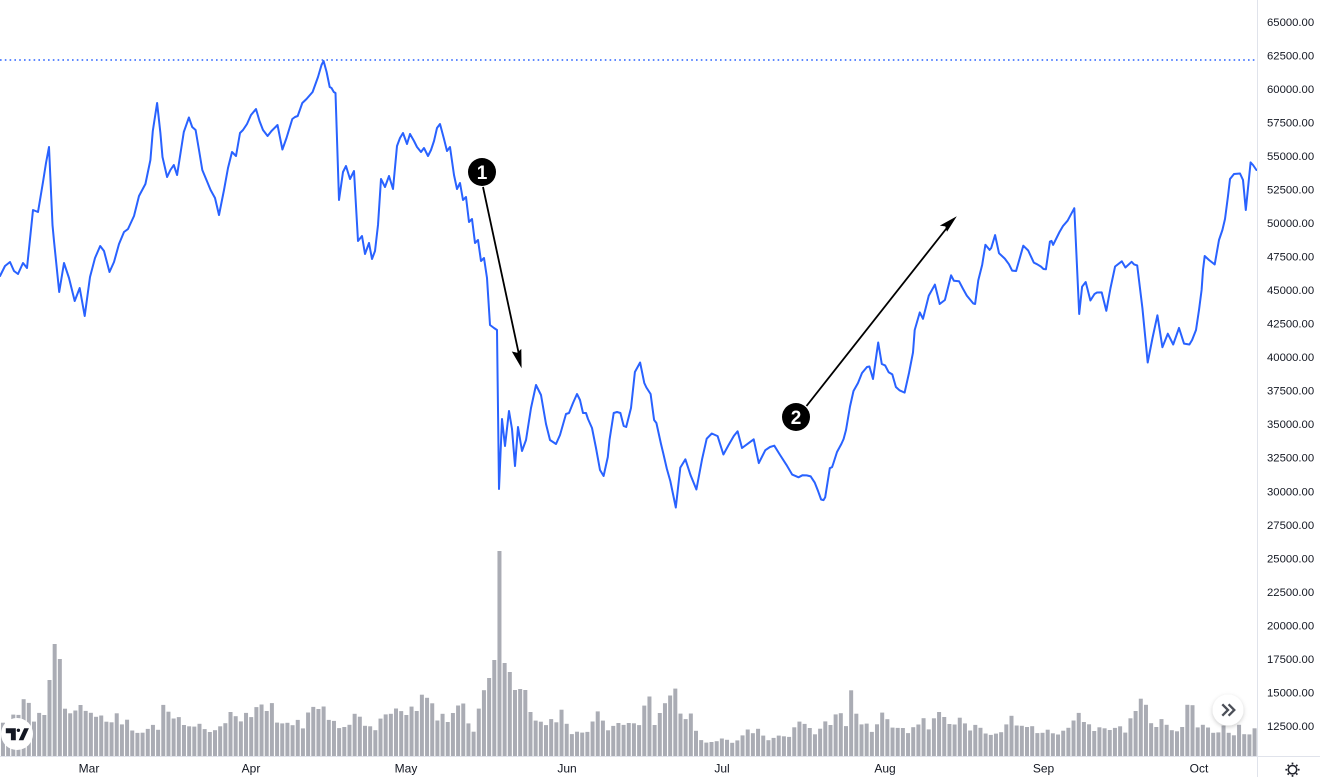 The height and width of the screenshot is (777, 1320). I want to click on svg-text: Mar, so click(89, 769).